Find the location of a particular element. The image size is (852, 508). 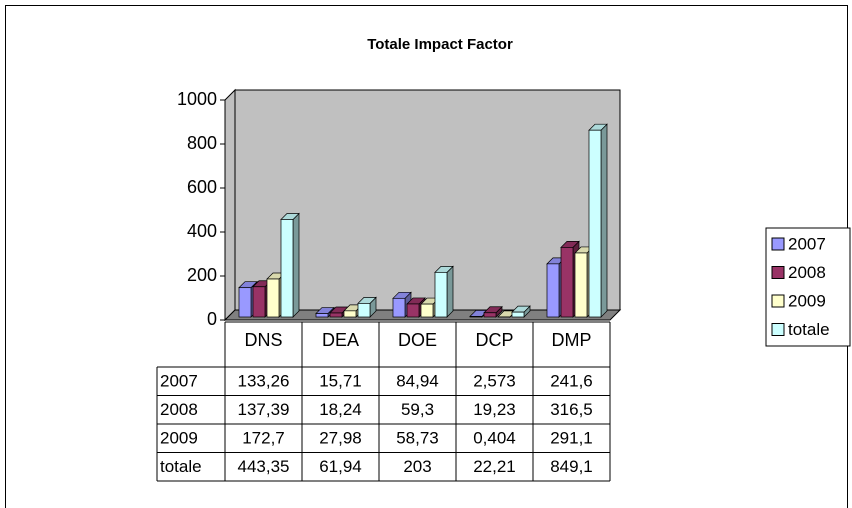

row-label: totale is located at coordinates (181, 466).